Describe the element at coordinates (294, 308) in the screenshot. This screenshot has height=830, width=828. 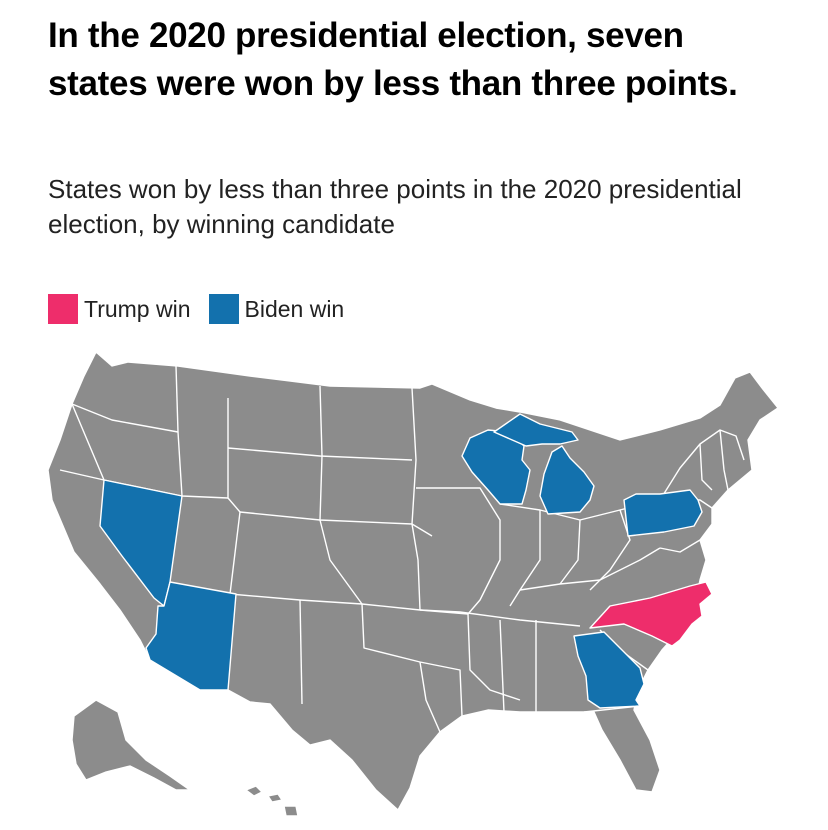
I see `legend-label-biden: Biden win` at that location.